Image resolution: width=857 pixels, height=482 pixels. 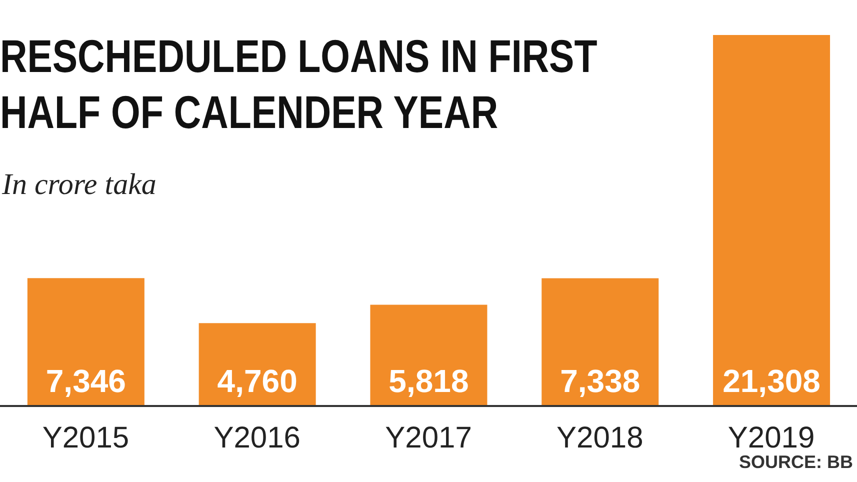 I want to click on data-label: 21,308, so click(x=771, y=381).